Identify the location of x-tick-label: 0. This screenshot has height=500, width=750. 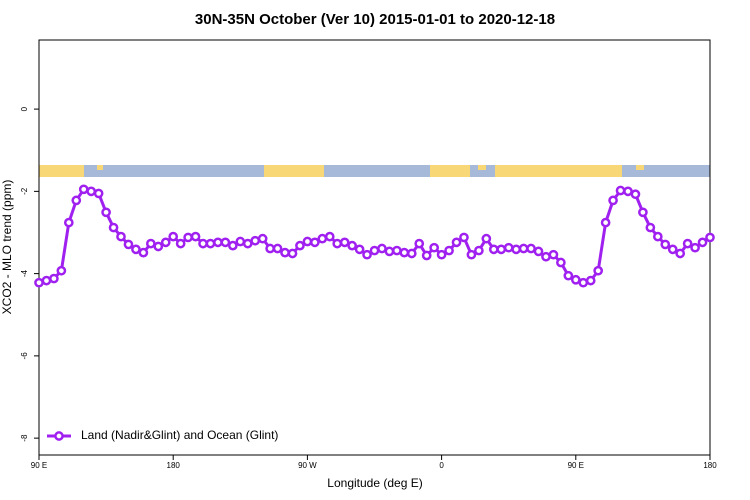
(441, 465).